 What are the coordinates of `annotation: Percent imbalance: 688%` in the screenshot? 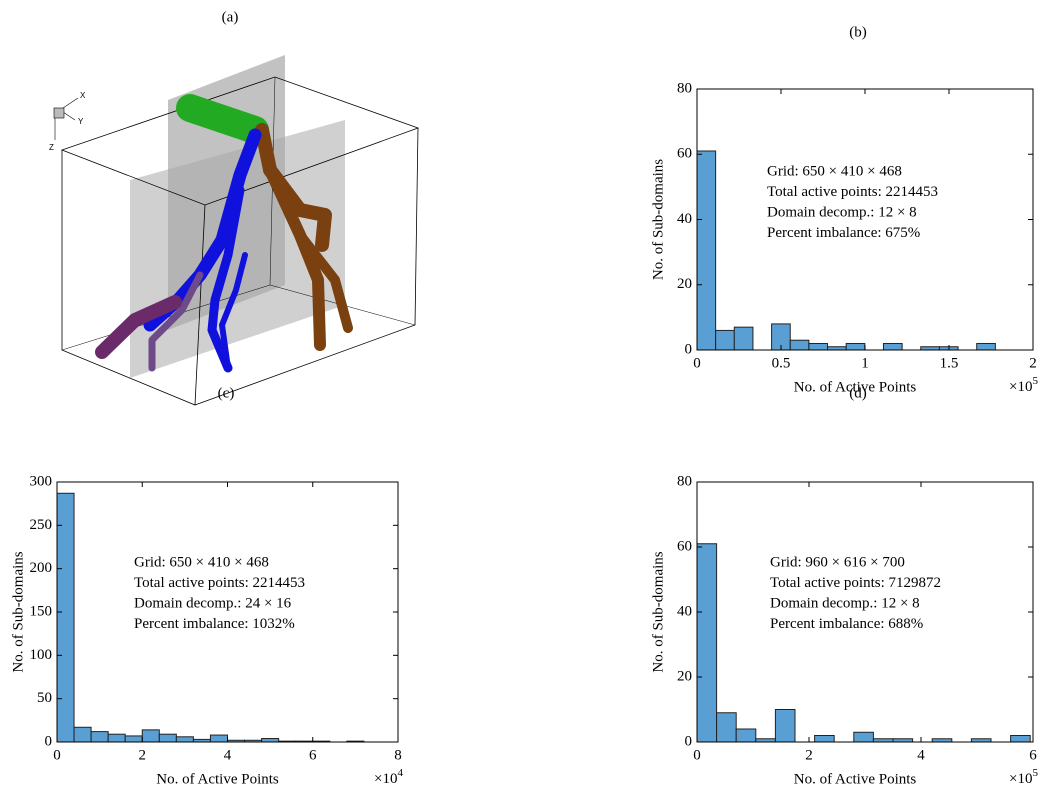 It's located at (846, 624).